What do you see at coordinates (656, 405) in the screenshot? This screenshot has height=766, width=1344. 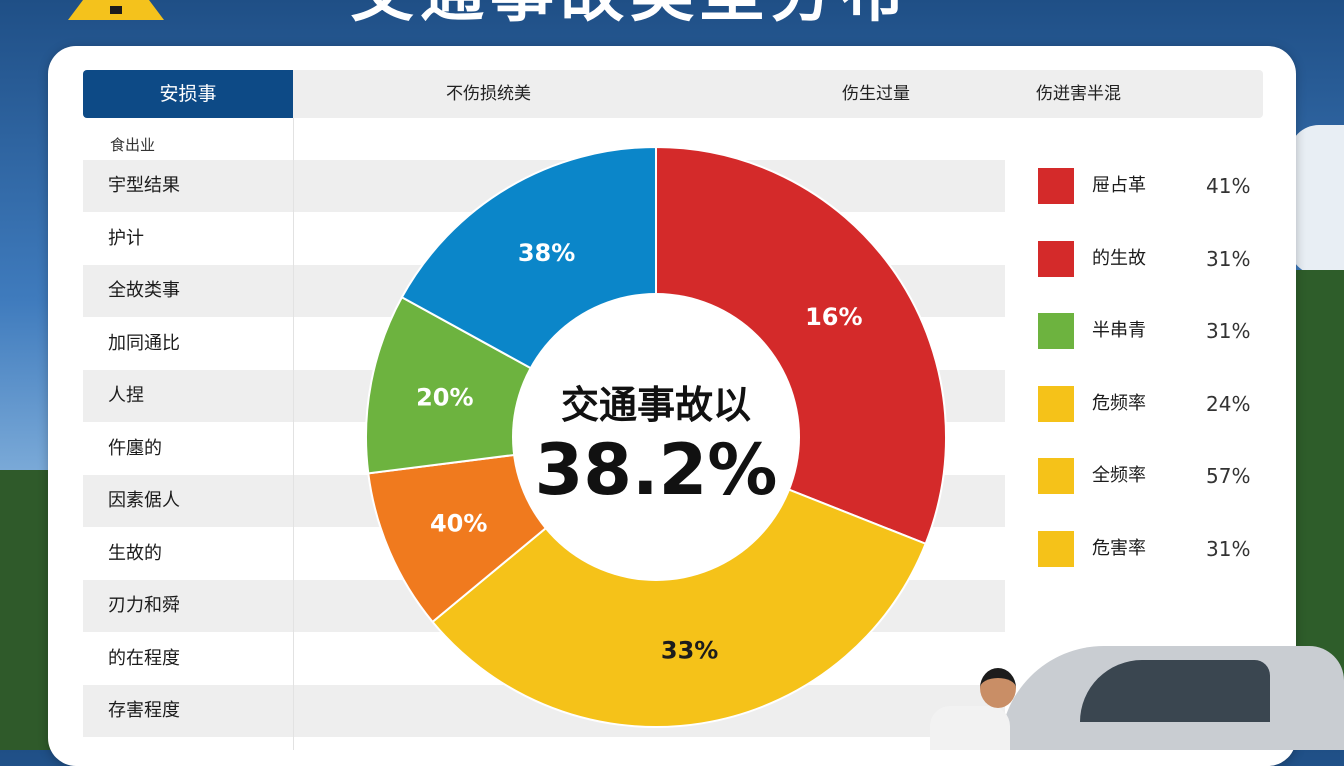 I see `donut-center-label: 交通事故以` at bounding box center [656, 405].